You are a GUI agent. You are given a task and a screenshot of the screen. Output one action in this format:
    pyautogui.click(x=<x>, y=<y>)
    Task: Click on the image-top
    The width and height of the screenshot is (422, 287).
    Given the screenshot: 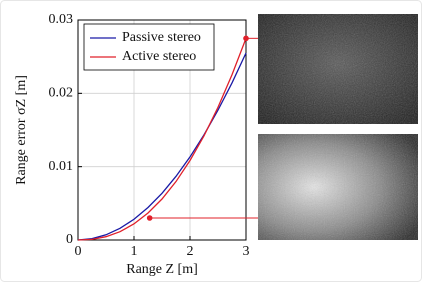 What is the action you would take?
    pyautogui.click(x=338, y=69)
    